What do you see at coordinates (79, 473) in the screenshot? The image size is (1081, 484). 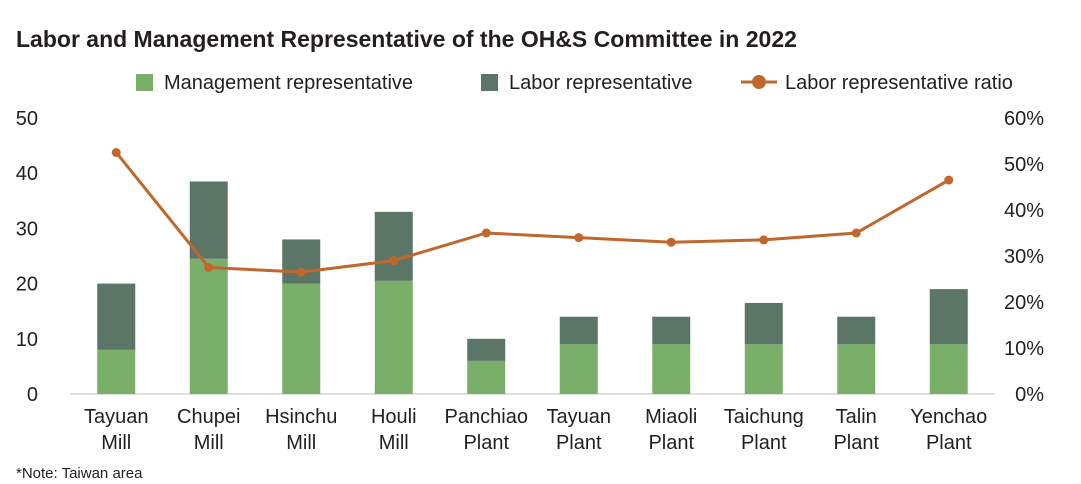 I see `chart-note: *Note: Taiwan area` at bounding box center [79, 473].